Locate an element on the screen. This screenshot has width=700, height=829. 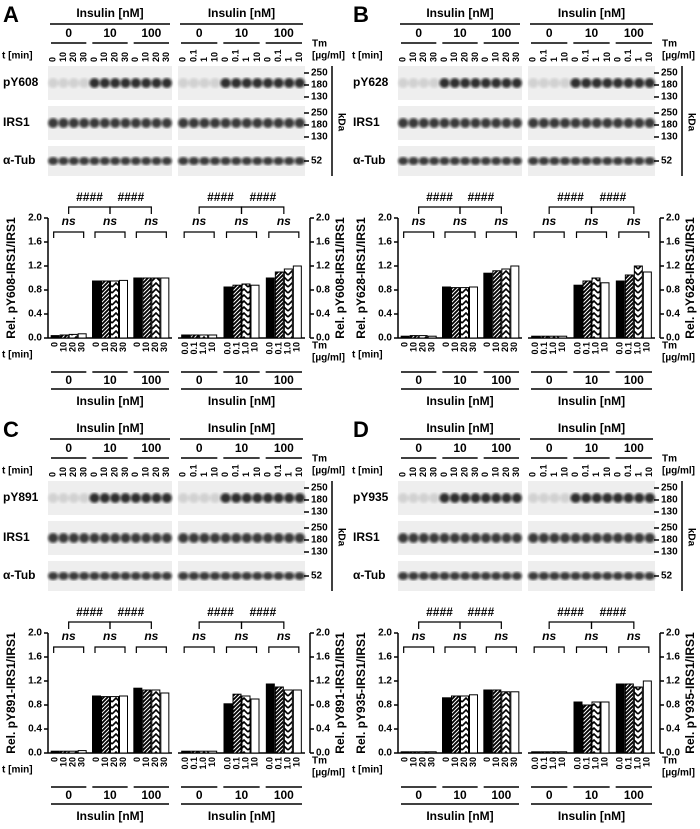
tm-label: [µg/ml] is located at coordinates (328, 471).